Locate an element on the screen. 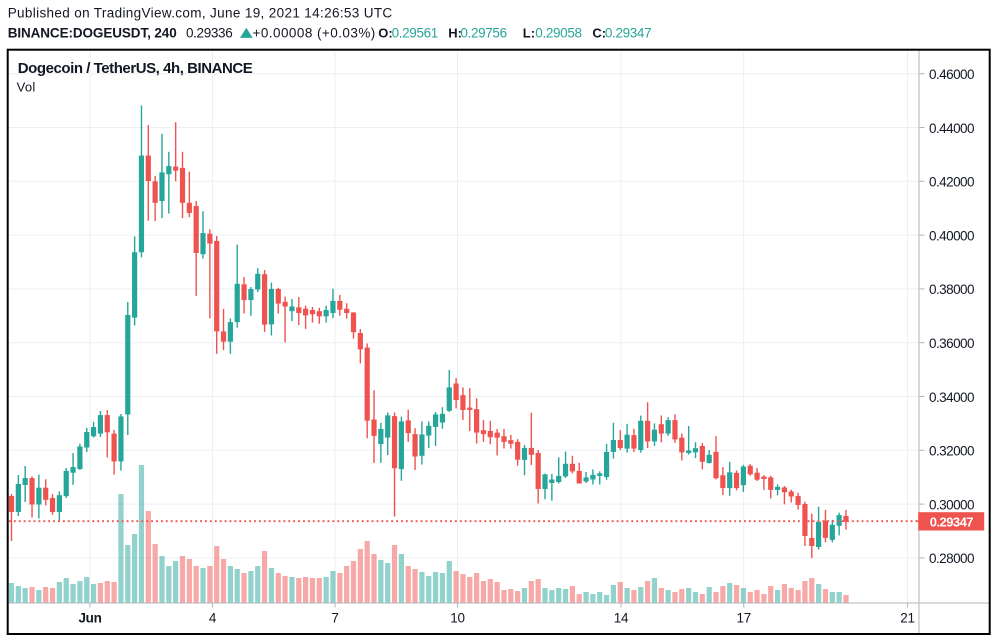  svg-text: 0.29336 is located at coordinates (209, 33).